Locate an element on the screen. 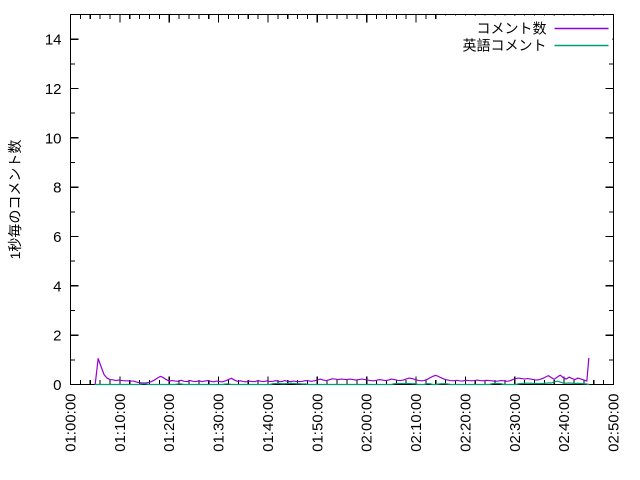 This screenshot has height=480, width=640. x-tick-label: 02:50:00 is located at coordinates (614, 423).